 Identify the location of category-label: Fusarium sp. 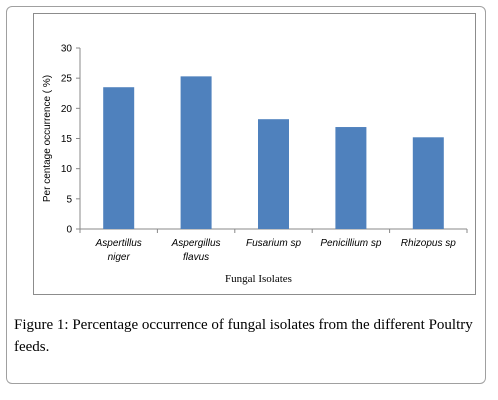
(273, 243).